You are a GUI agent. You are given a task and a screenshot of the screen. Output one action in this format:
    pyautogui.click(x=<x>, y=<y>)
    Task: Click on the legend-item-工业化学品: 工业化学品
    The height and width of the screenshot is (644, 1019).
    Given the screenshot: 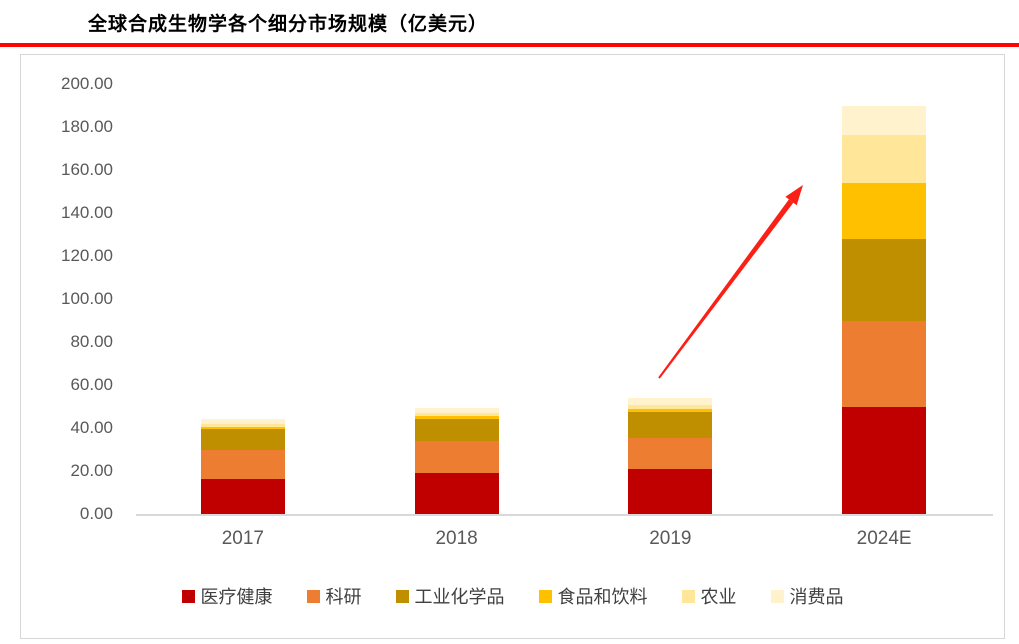 What is the action you would take?
    pyautogui.click(x=450, y=596)
    